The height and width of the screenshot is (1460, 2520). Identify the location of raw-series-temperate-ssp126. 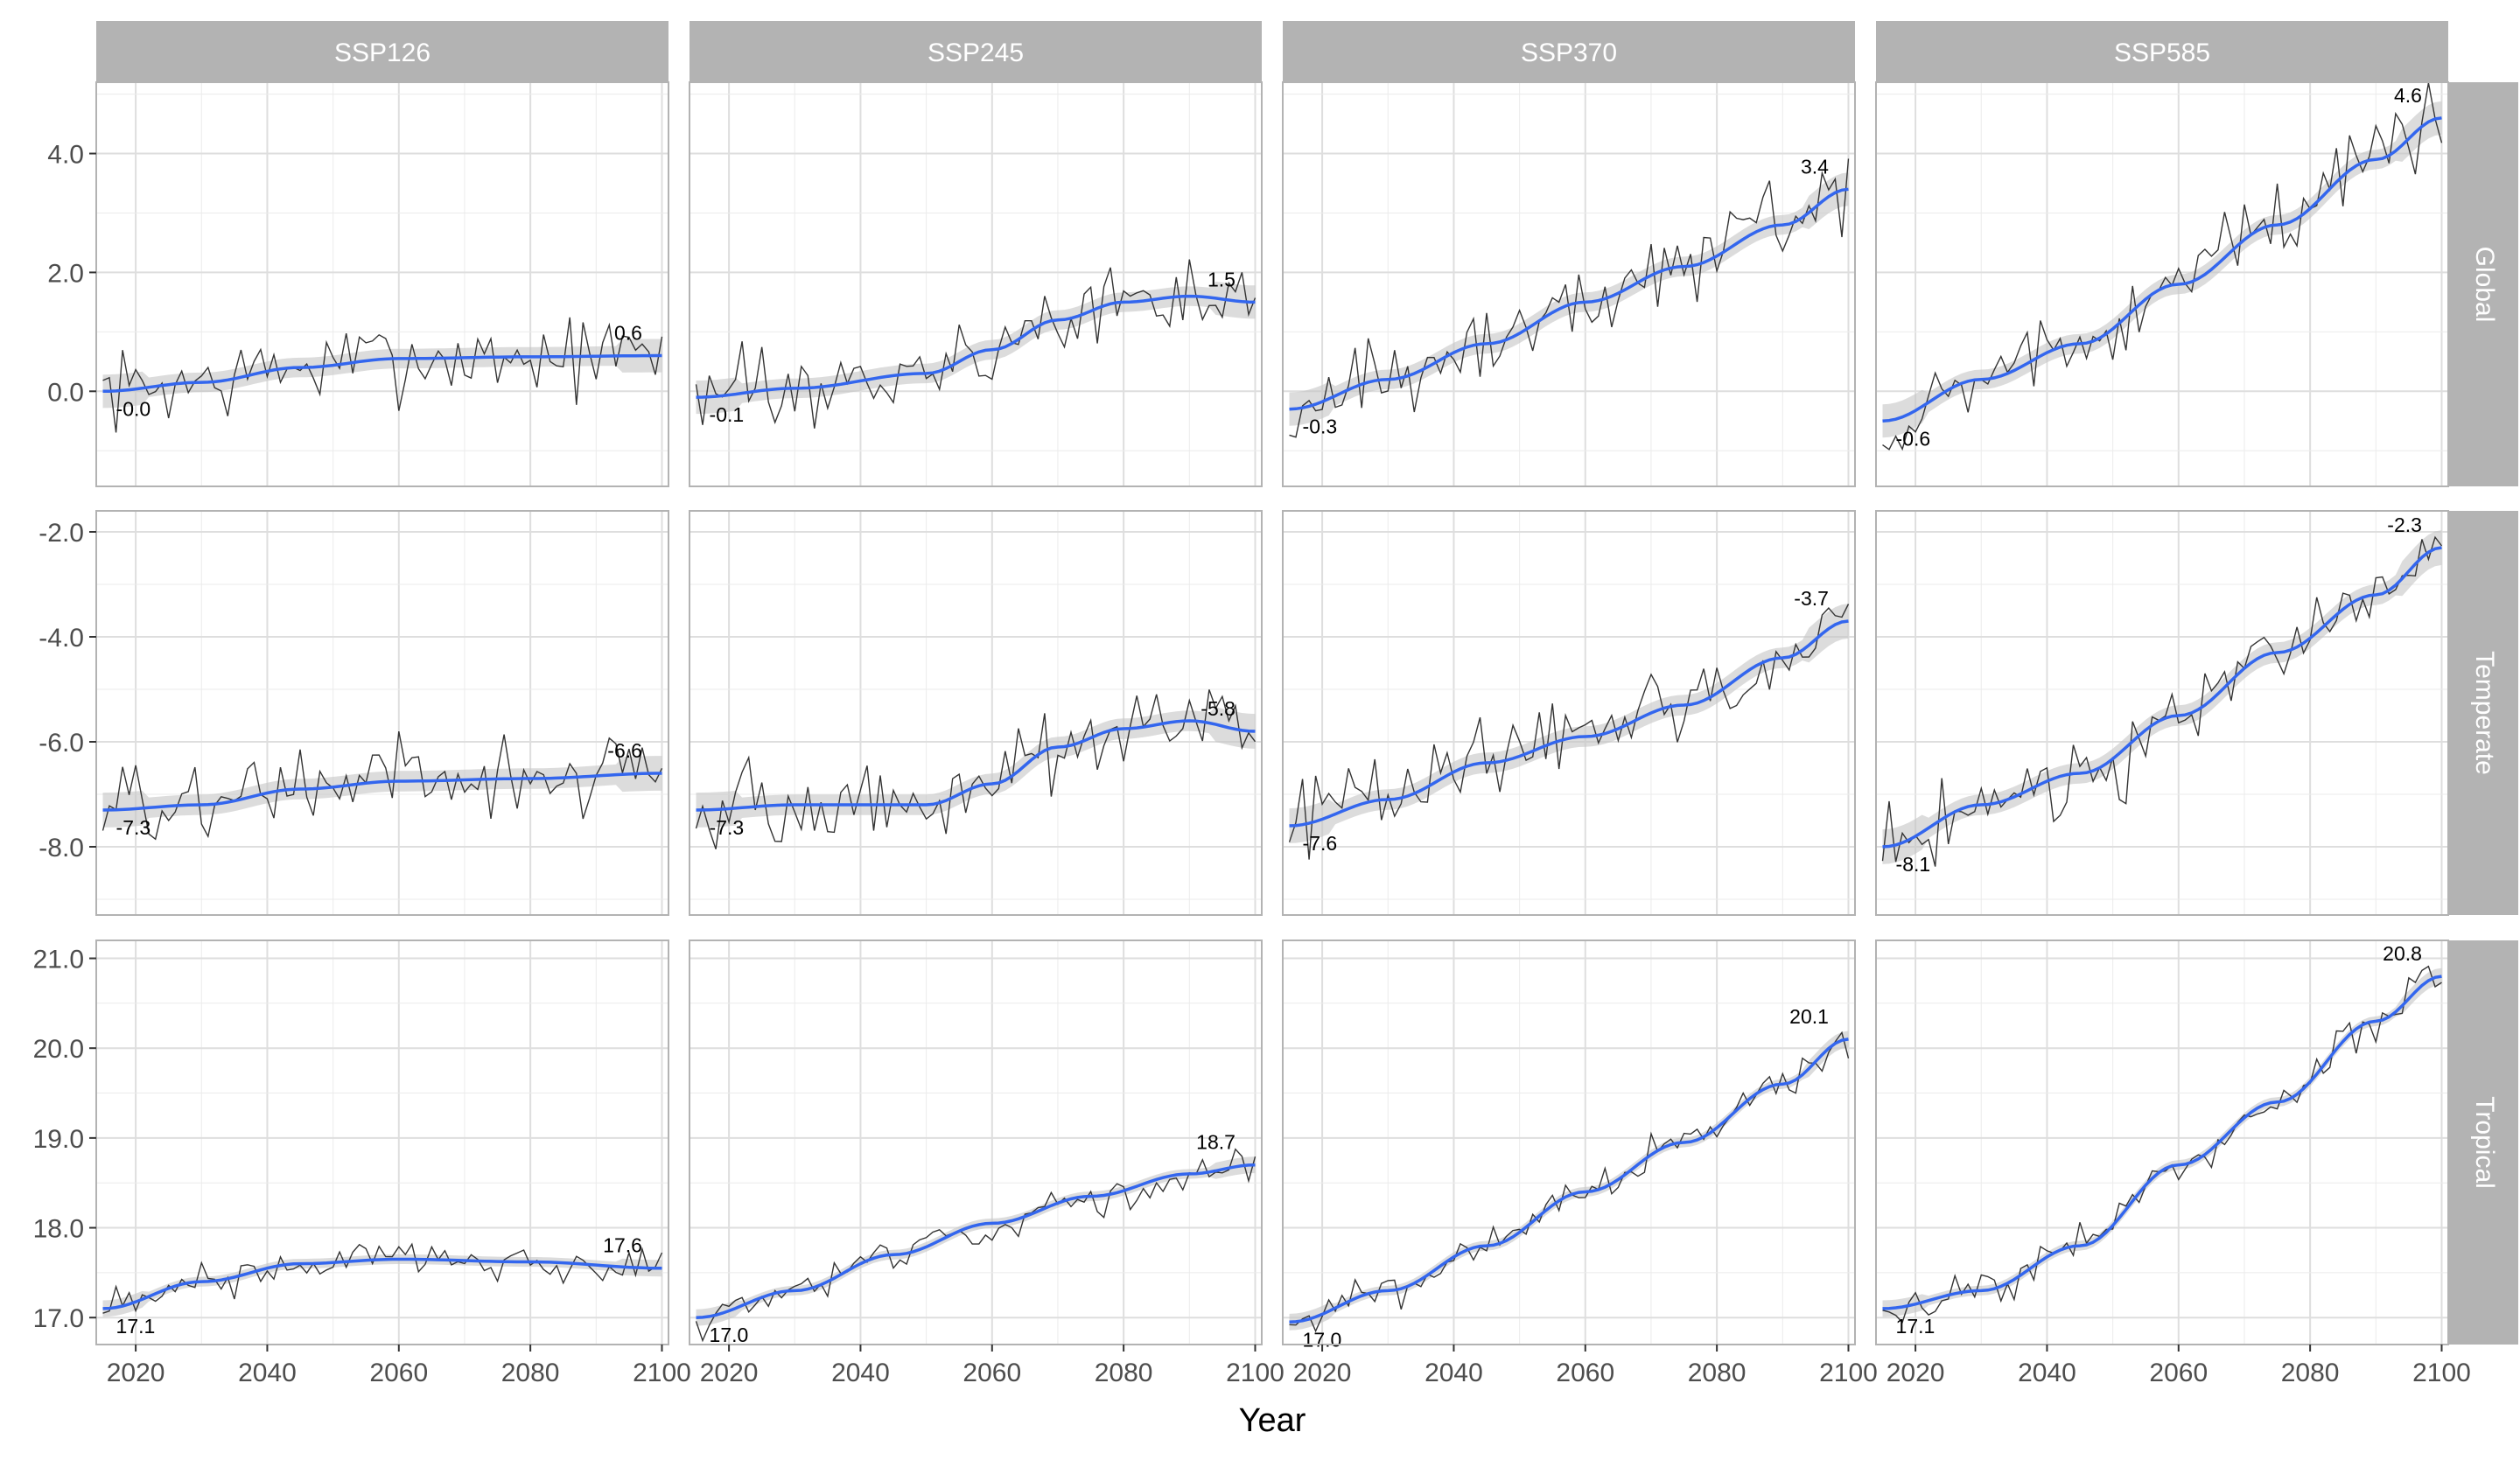
(382, 786).